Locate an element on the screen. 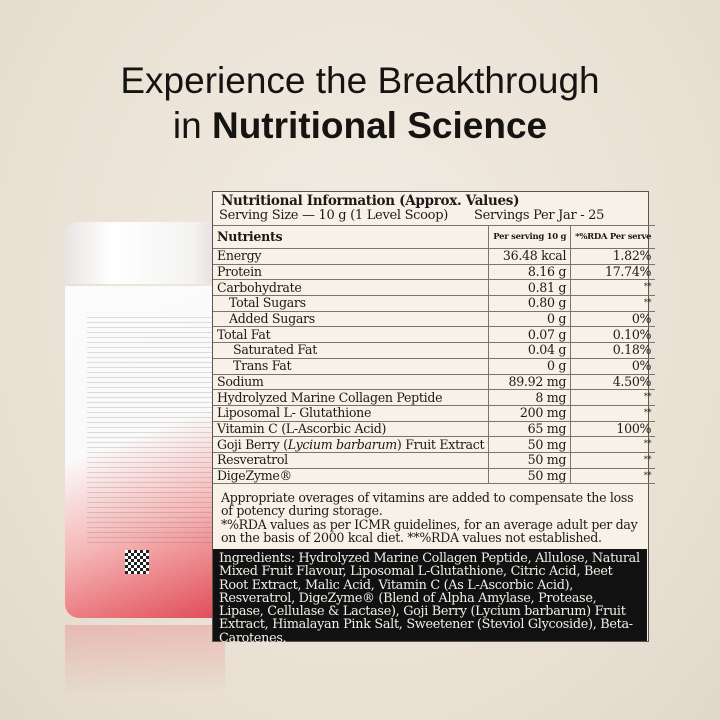  table-row: Sodium 89.92 mg 4.50% is located at coordinates (434, 382).